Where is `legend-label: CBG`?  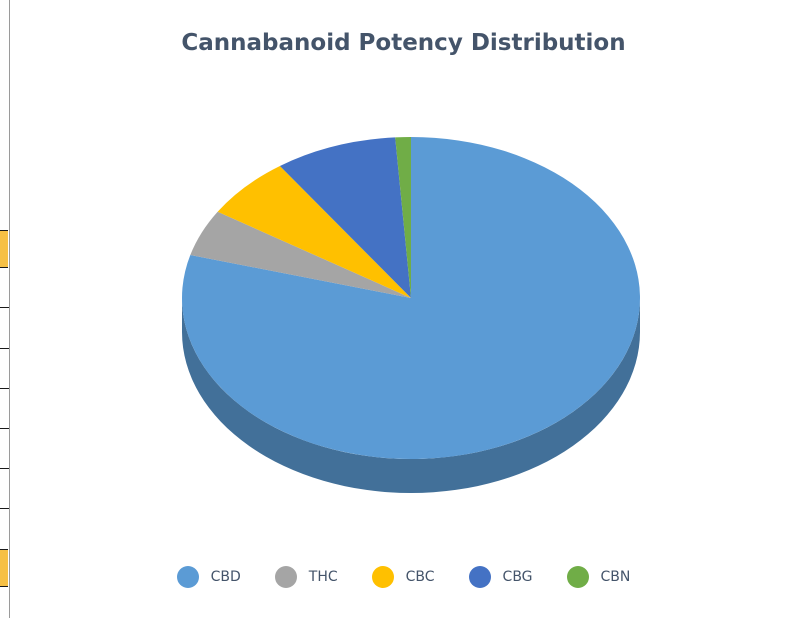
legend-label: CBG is located at coordinates (517, 577).